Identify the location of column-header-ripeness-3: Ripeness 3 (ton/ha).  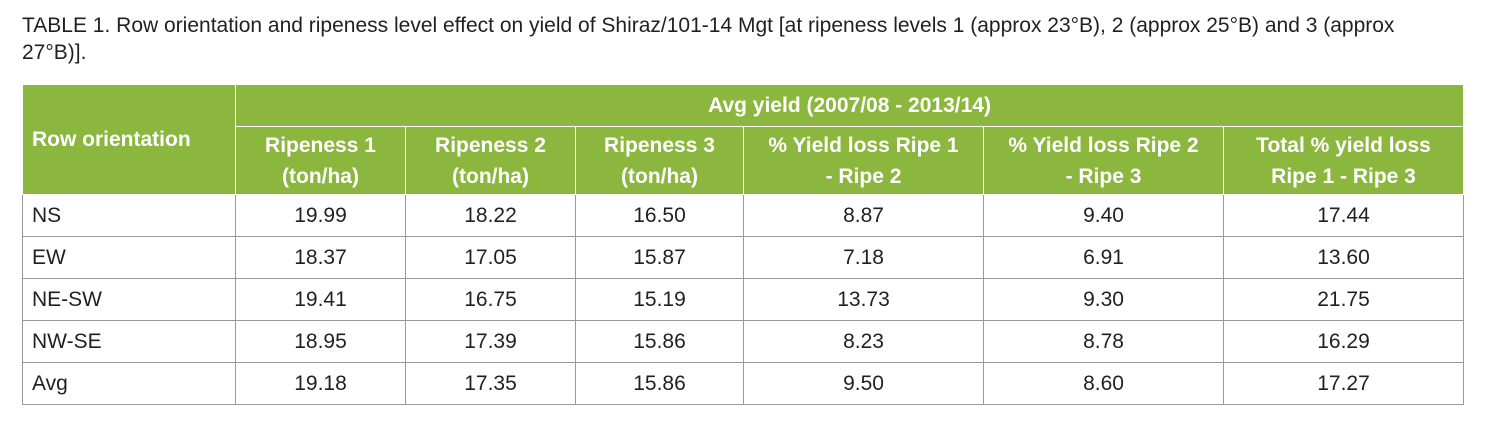
(659, 160).